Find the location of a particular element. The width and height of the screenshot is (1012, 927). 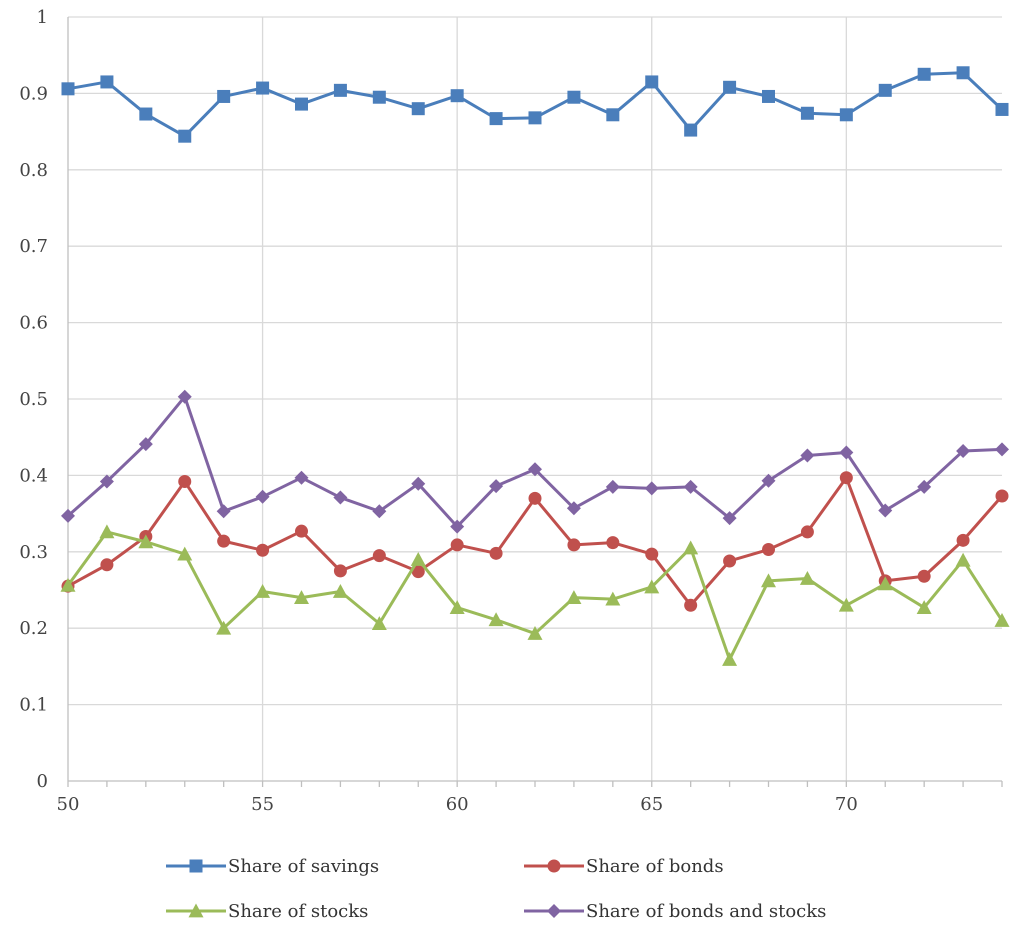

x-tick-label: 55 is located at coordinates (262, 804).